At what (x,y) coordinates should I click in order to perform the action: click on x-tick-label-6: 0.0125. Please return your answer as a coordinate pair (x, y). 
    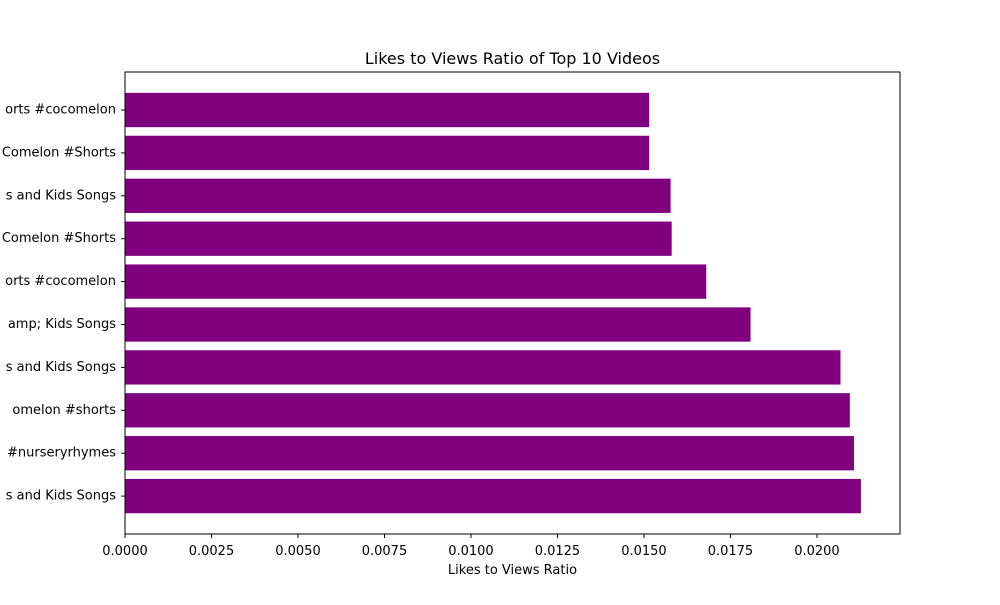
    Looking at the image, I should click on (558, 551).